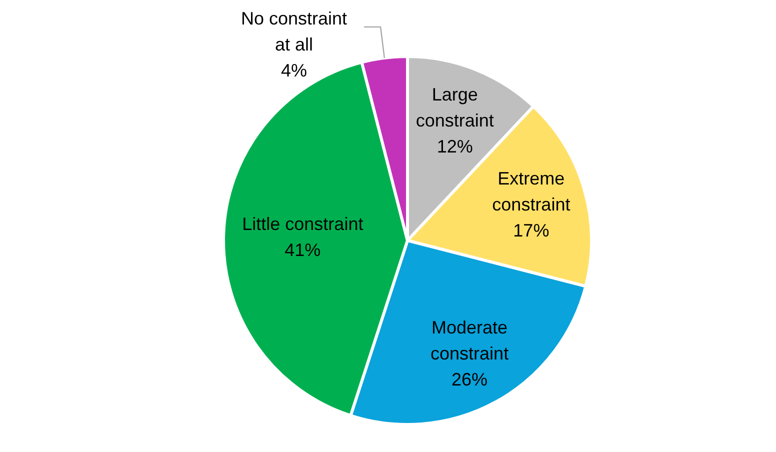 The height and width of the screenshot is (452, 776). Describe the element at coordinates (302, 250) in the screenshot. I see `data-label: 41%` at that location.